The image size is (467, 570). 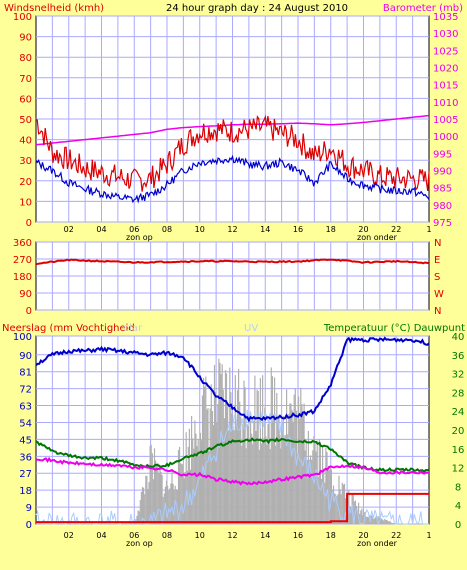 I want to click on direction-y-tick-label: 360, so click(x=22, y=243).